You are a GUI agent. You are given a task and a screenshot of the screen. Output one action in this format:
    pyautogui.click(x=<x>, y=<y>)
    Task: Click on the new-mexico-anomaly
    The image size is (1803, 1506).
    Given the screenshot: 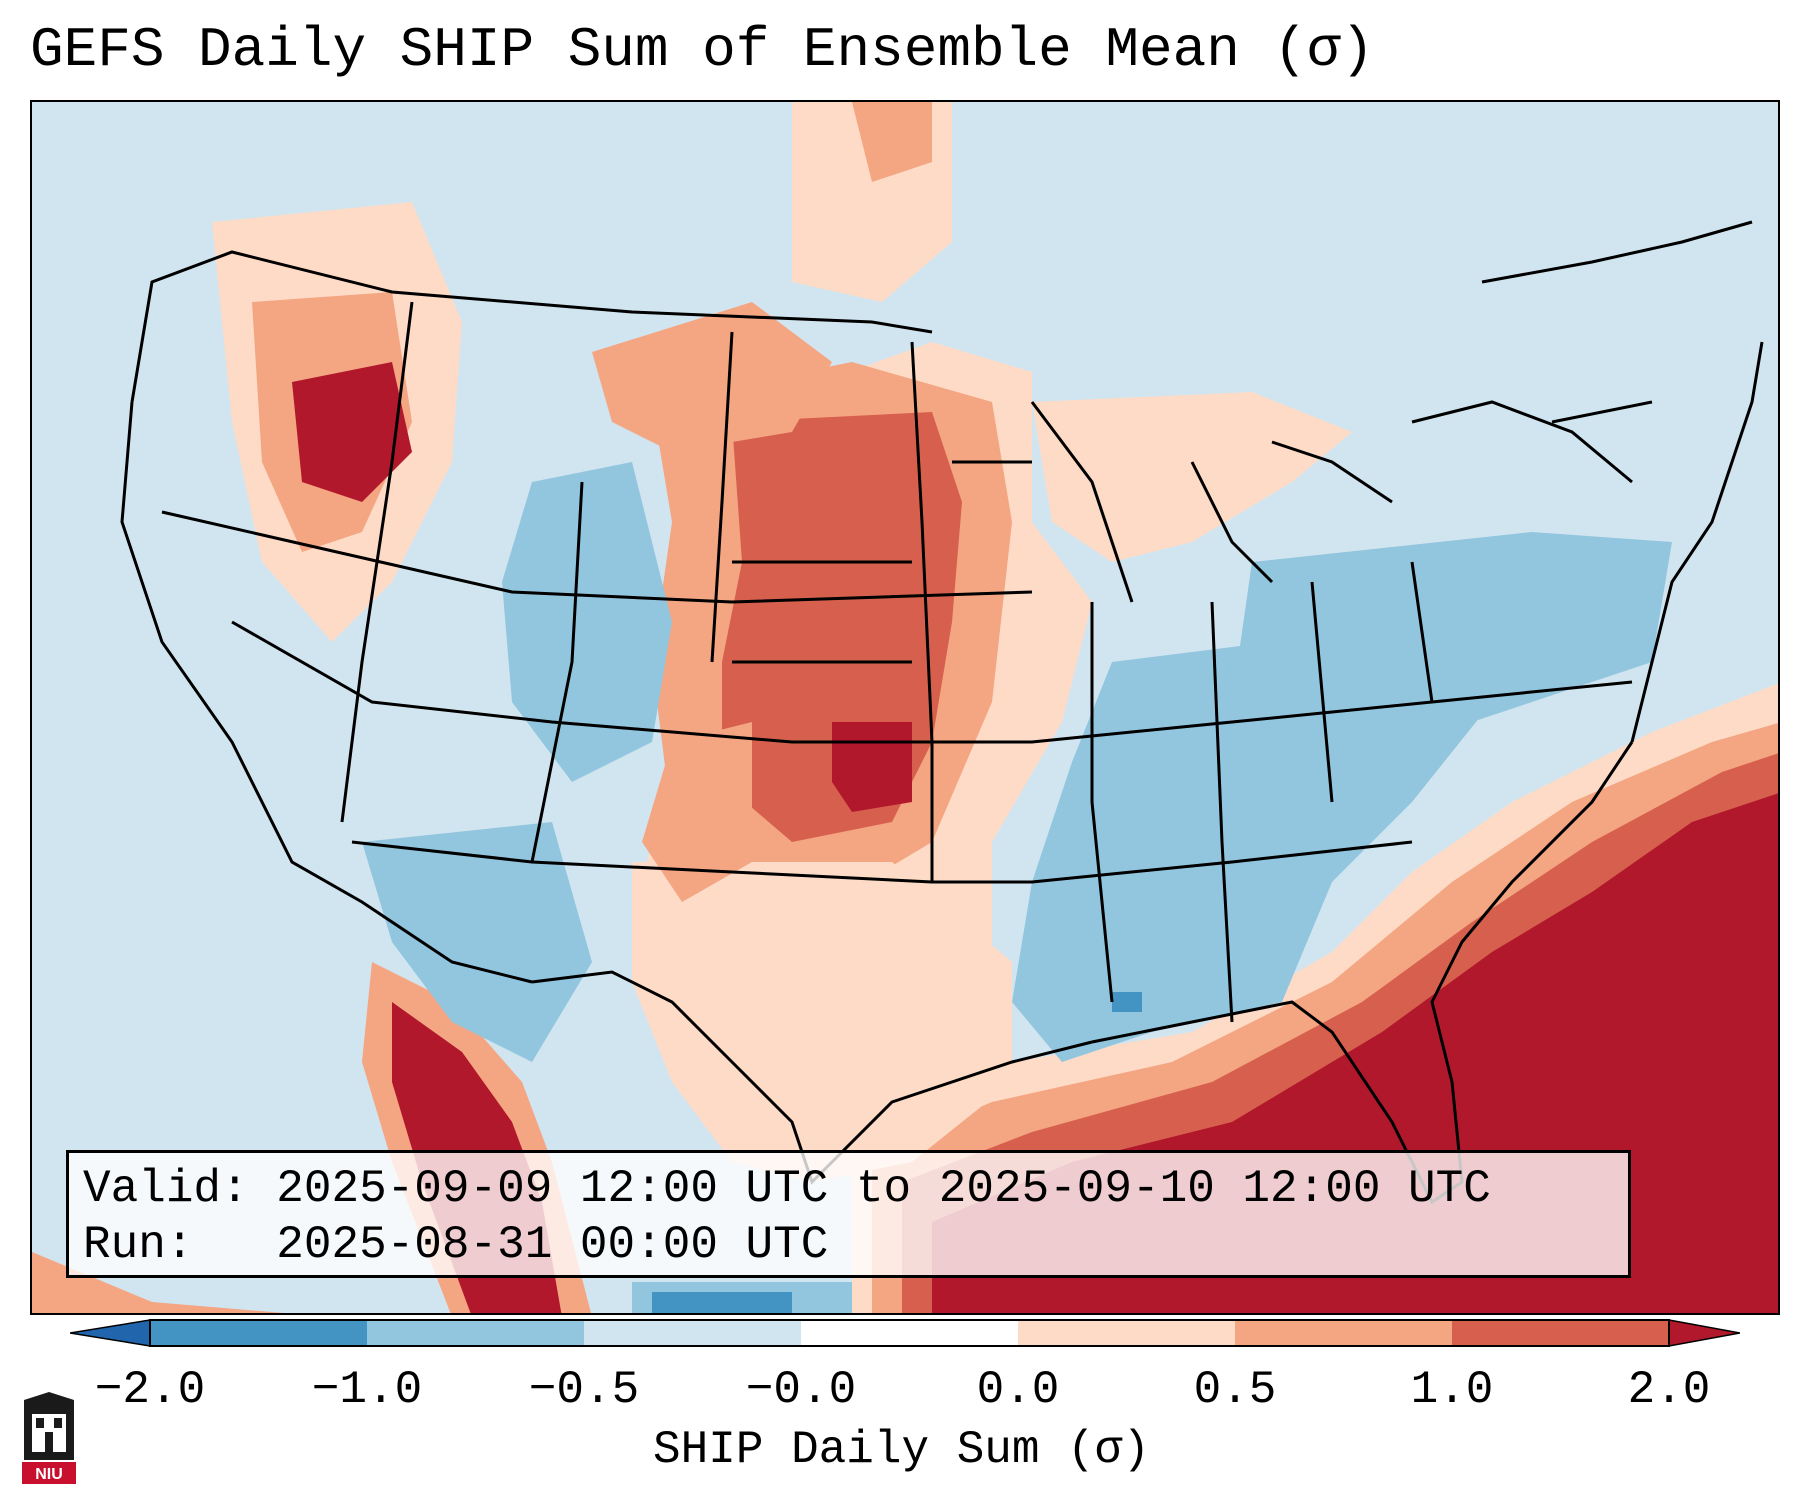 What is the action you would take?
    pyautogui.click(x=697, y=812)
    